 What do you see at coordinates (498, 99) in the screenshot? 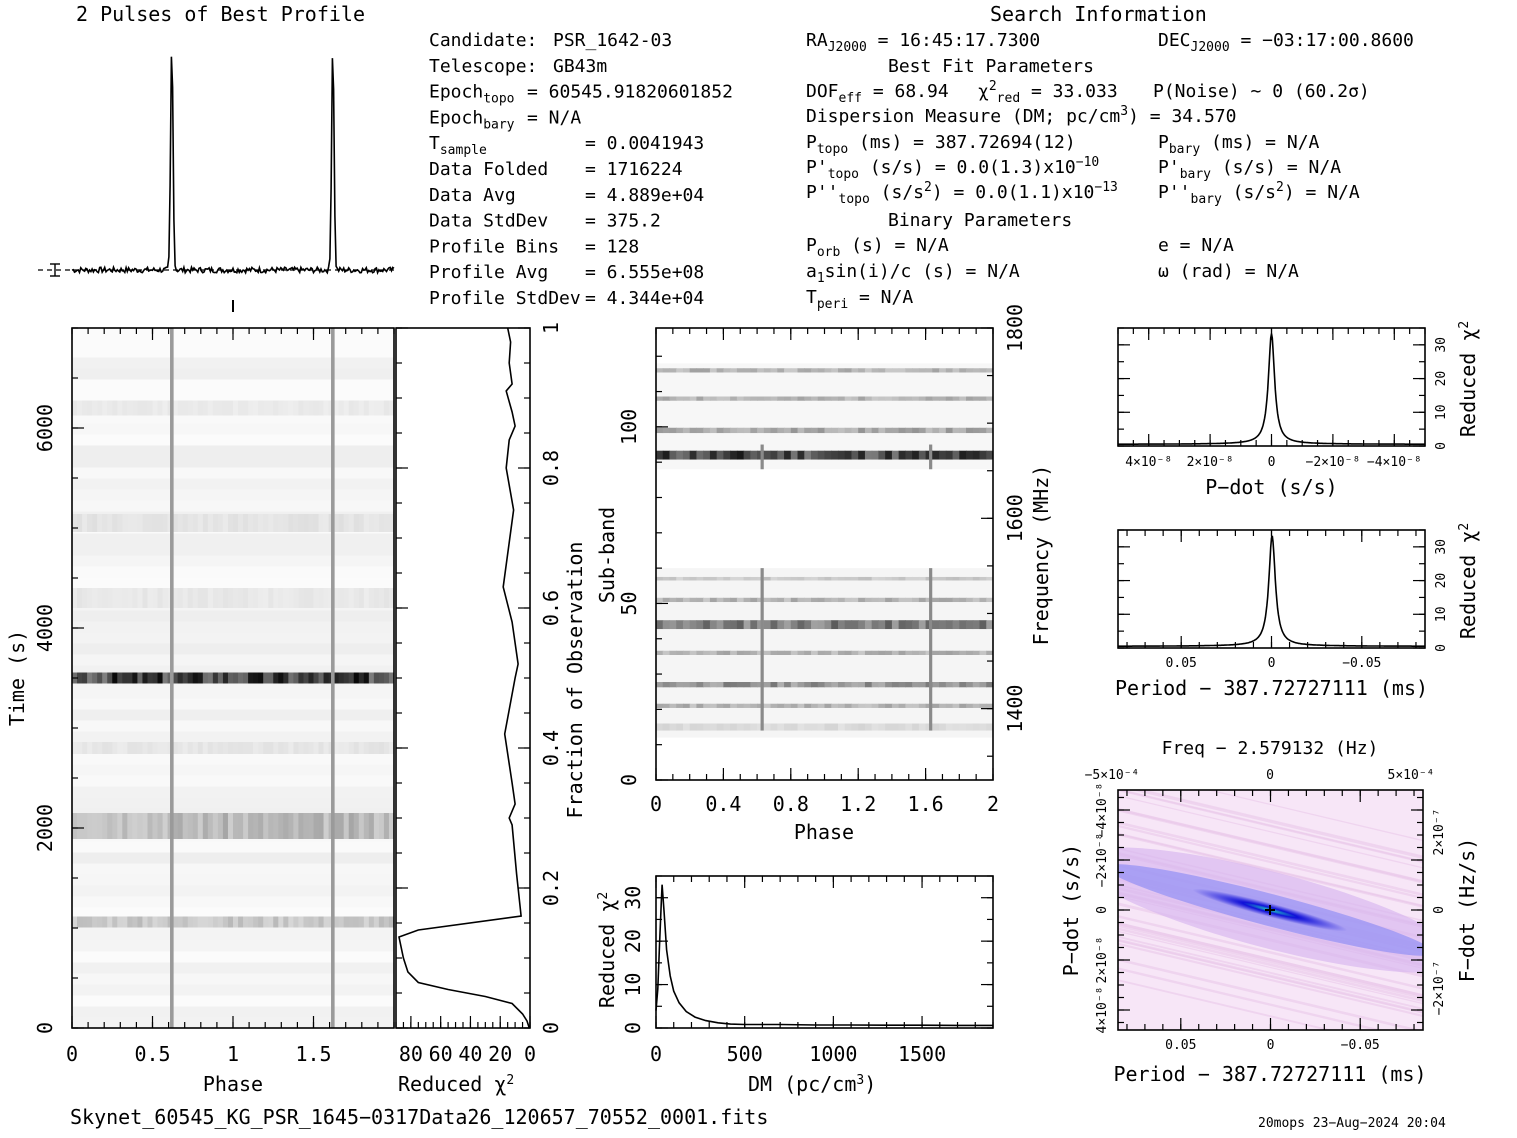
I see `label-part: topo` at bounding box center [498, 99].